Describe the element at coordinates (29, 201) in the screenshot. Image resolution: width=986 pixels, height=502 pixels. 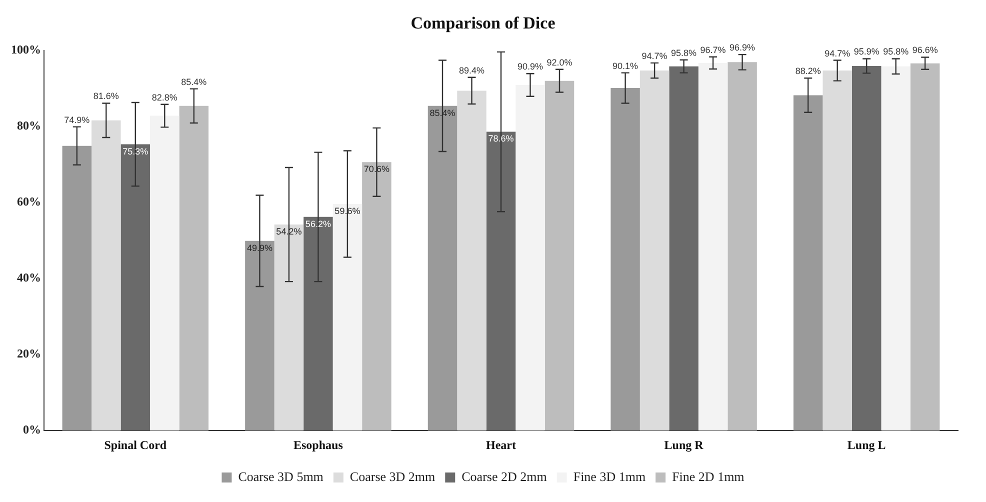
I see `y-tick-label: 60%` at that location.